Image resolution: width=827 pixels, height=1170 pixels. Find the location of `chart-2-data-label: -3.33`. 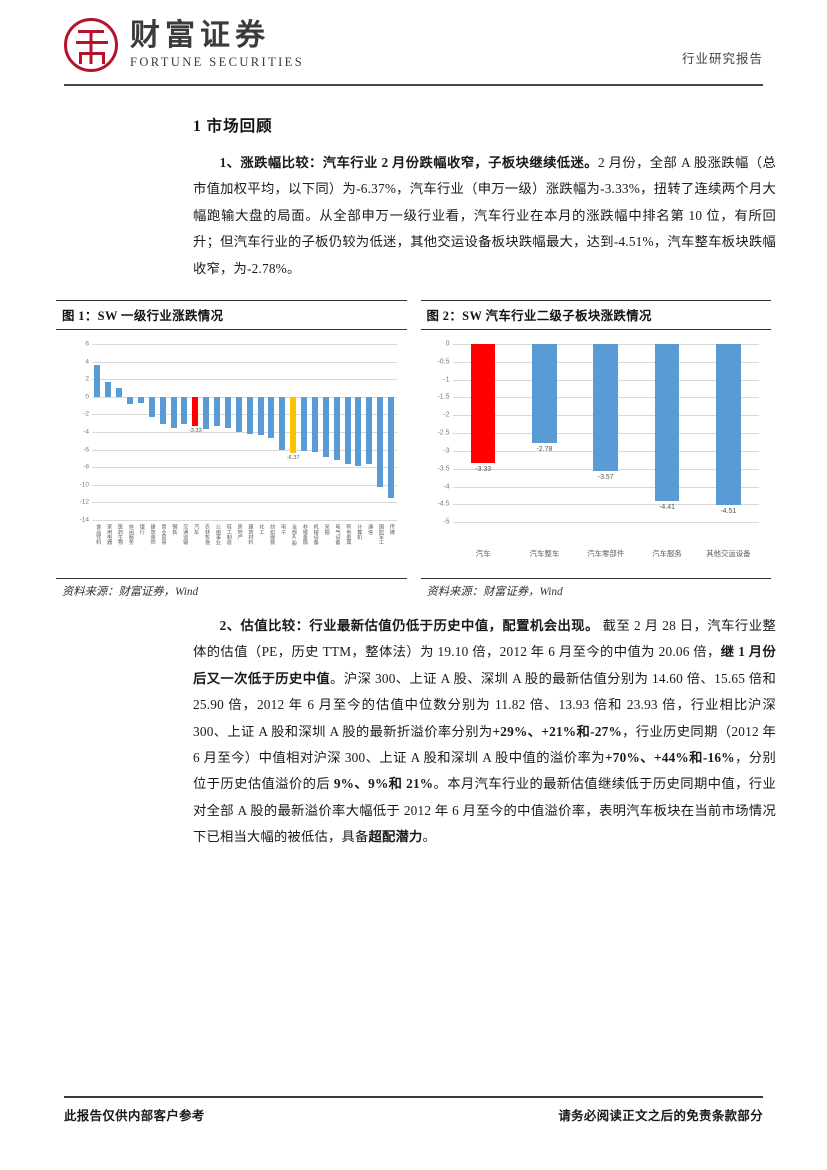

chart-2-data-label: -3.33 is located at coordinates (483, 469).